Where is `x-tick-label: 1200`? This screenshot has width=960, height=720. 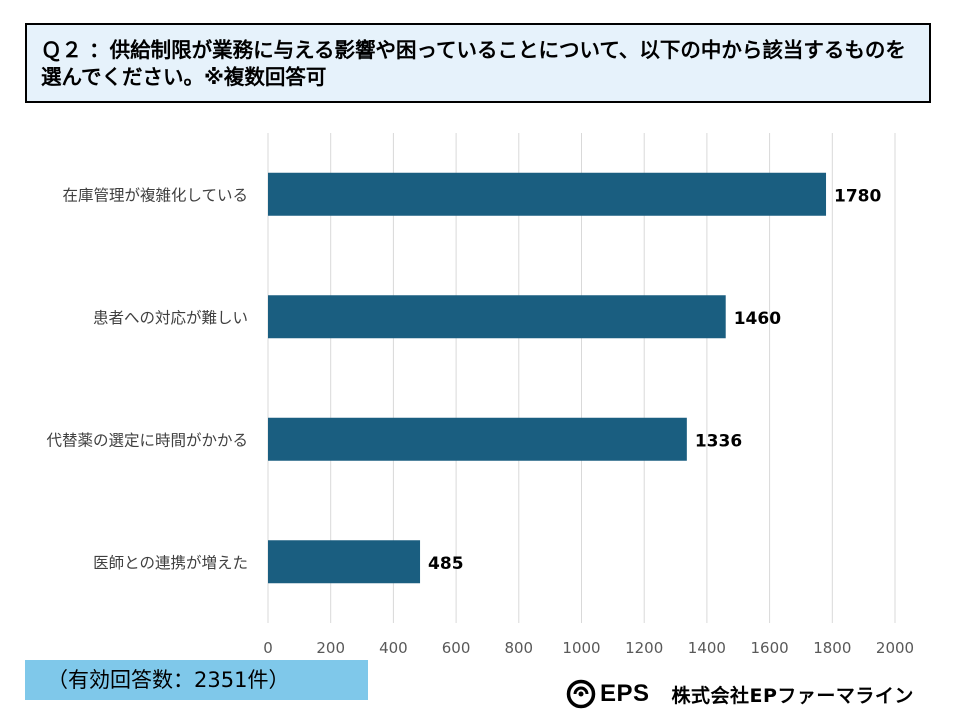 x-tick-label: 1200 is located at coordinates (644, 648).